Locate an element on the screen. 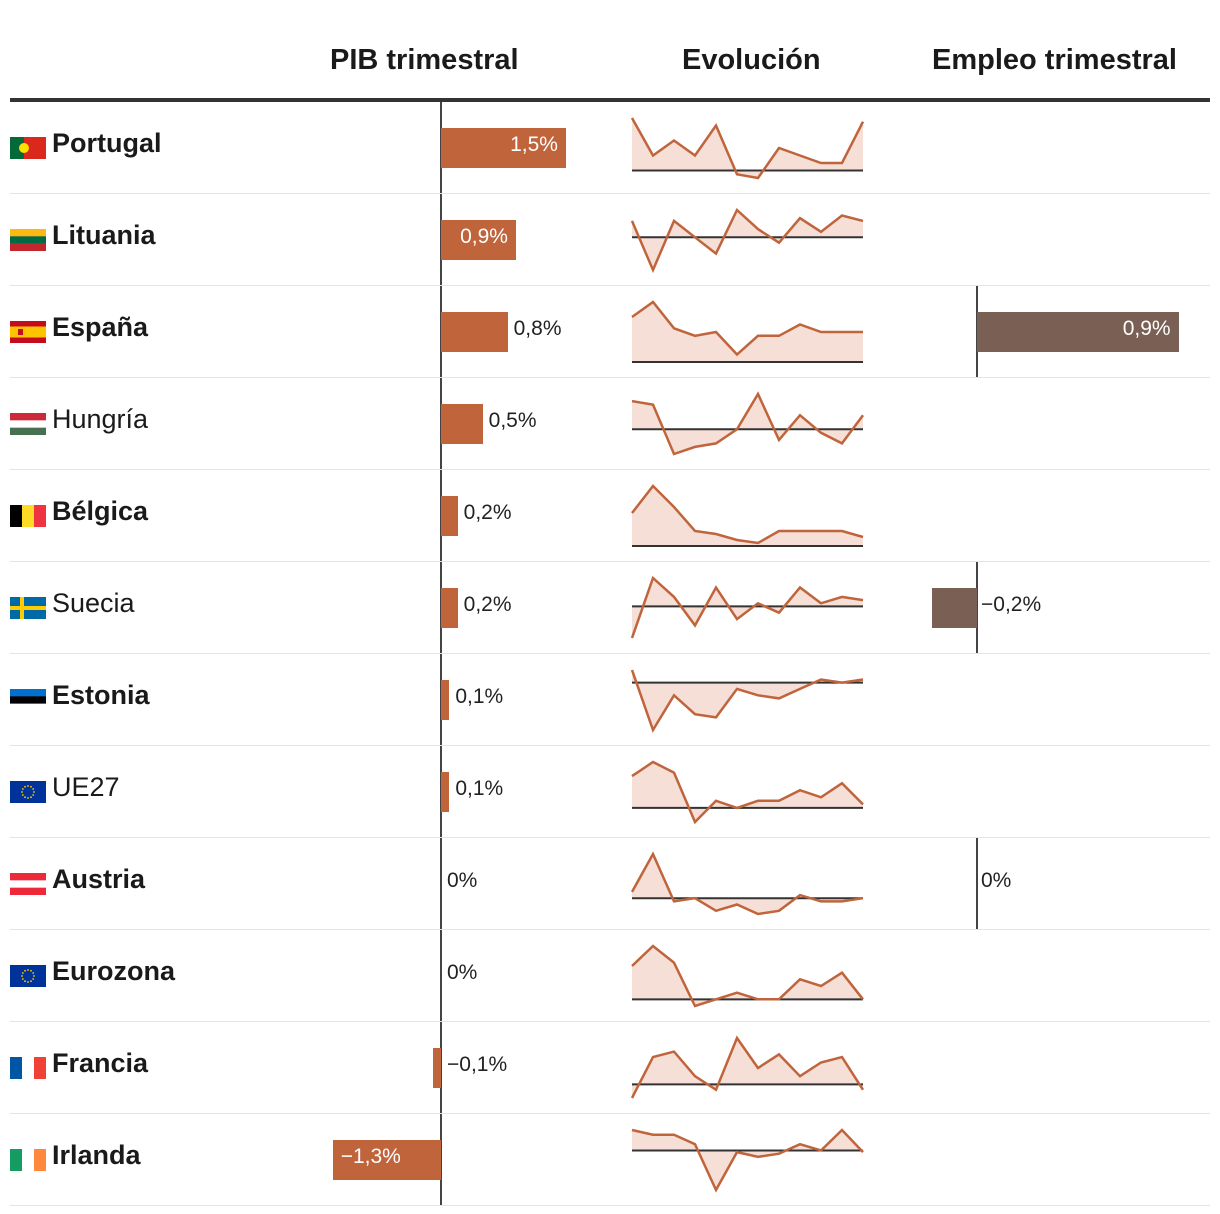 This screenshot has width=1220, height=1214. country-label: Suecia is located at coordinates (93, 603).